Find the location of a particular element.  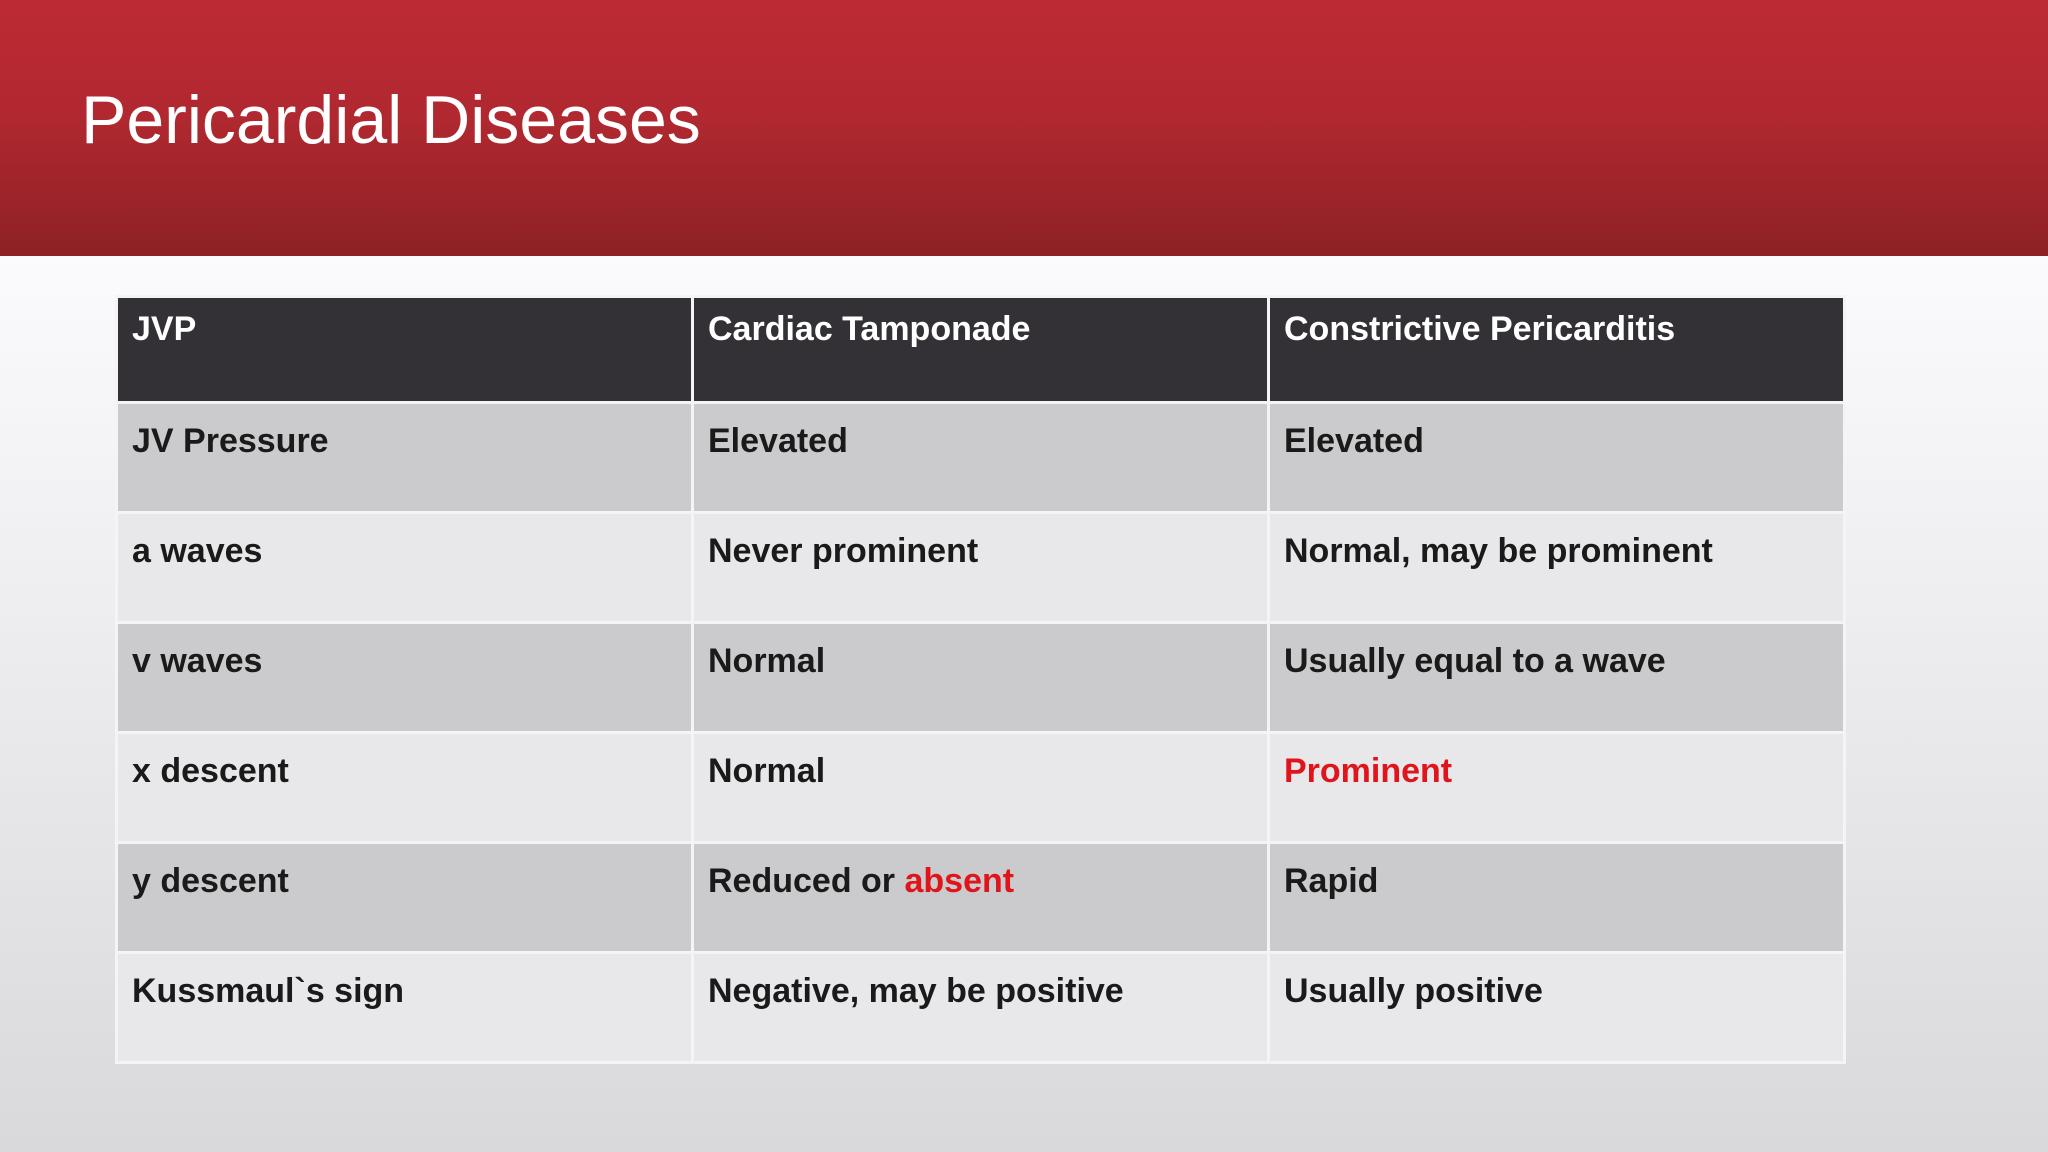

cell: Never prominent is located at coordinates (980, 567).